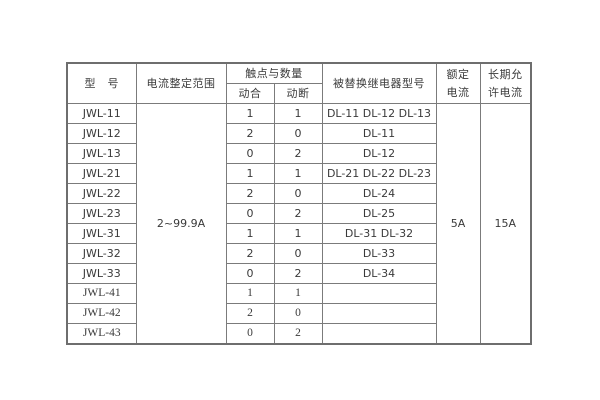 Image resolution: width=600 pixels, height=400 pixels. Describe the element at coordinates (101, 173) in the screenshot. I see `cell-model: JWL-21` at that location.